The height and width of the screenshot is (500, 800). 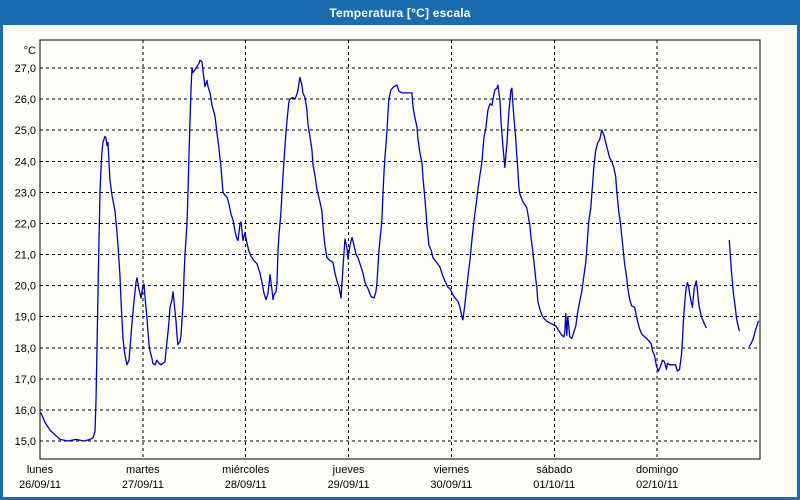 I want to click on title-bar: Temperatura [°C] escala, so click(x=400, y=12).